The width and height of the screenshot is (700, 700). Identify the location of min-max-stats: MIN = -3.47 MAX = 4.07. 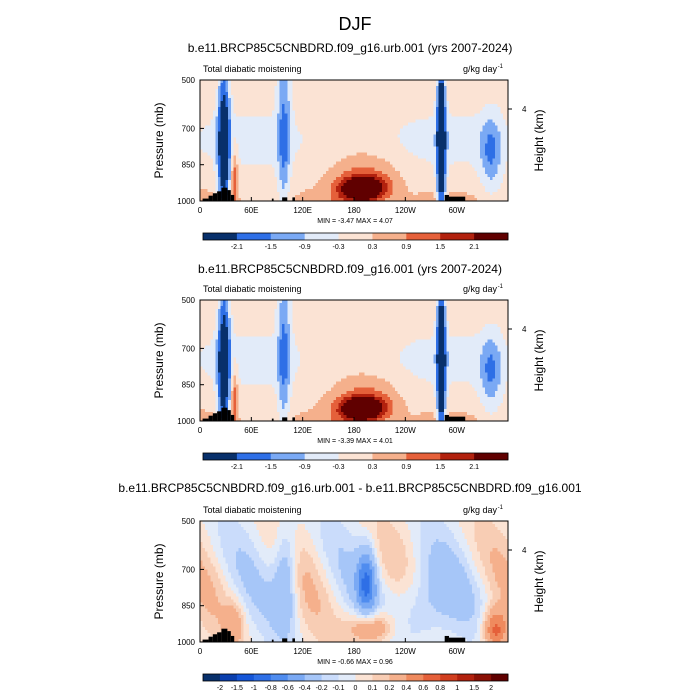
(355, 221).